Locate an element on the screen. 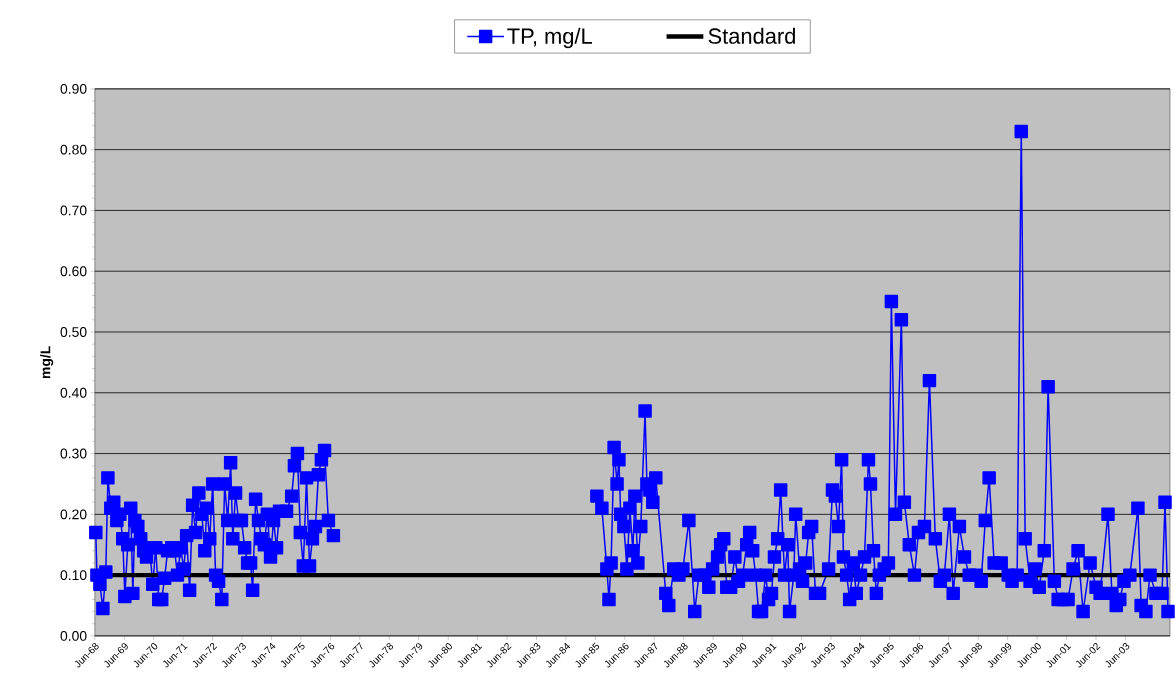 This screenshot has width=1175, height=697. y-tick-label: 0.60 is located at coordinates (73, 271).